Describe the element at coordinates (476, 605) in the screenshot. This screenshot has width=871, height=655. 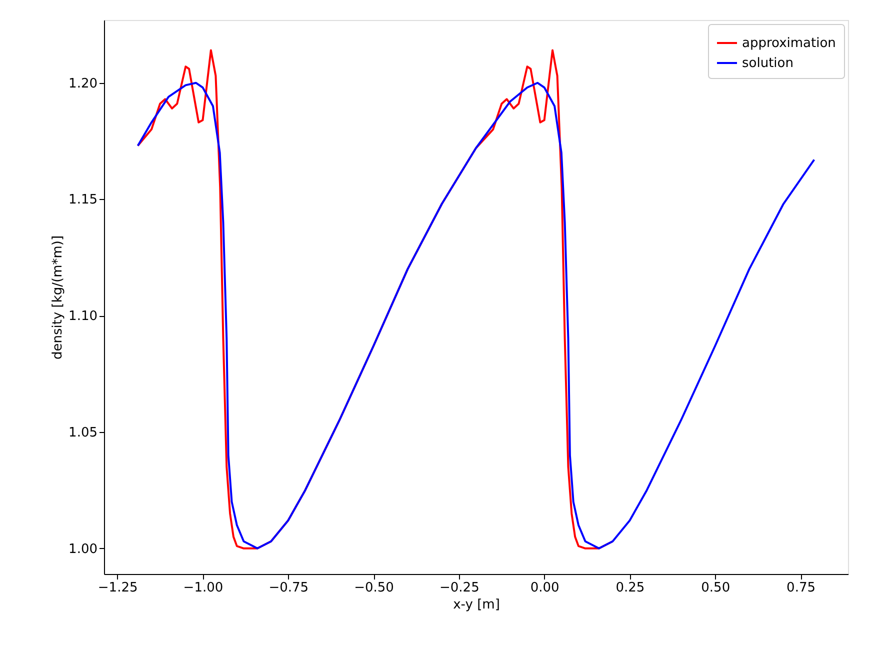
I see `x-axis-title: x-y [m]` at that location.